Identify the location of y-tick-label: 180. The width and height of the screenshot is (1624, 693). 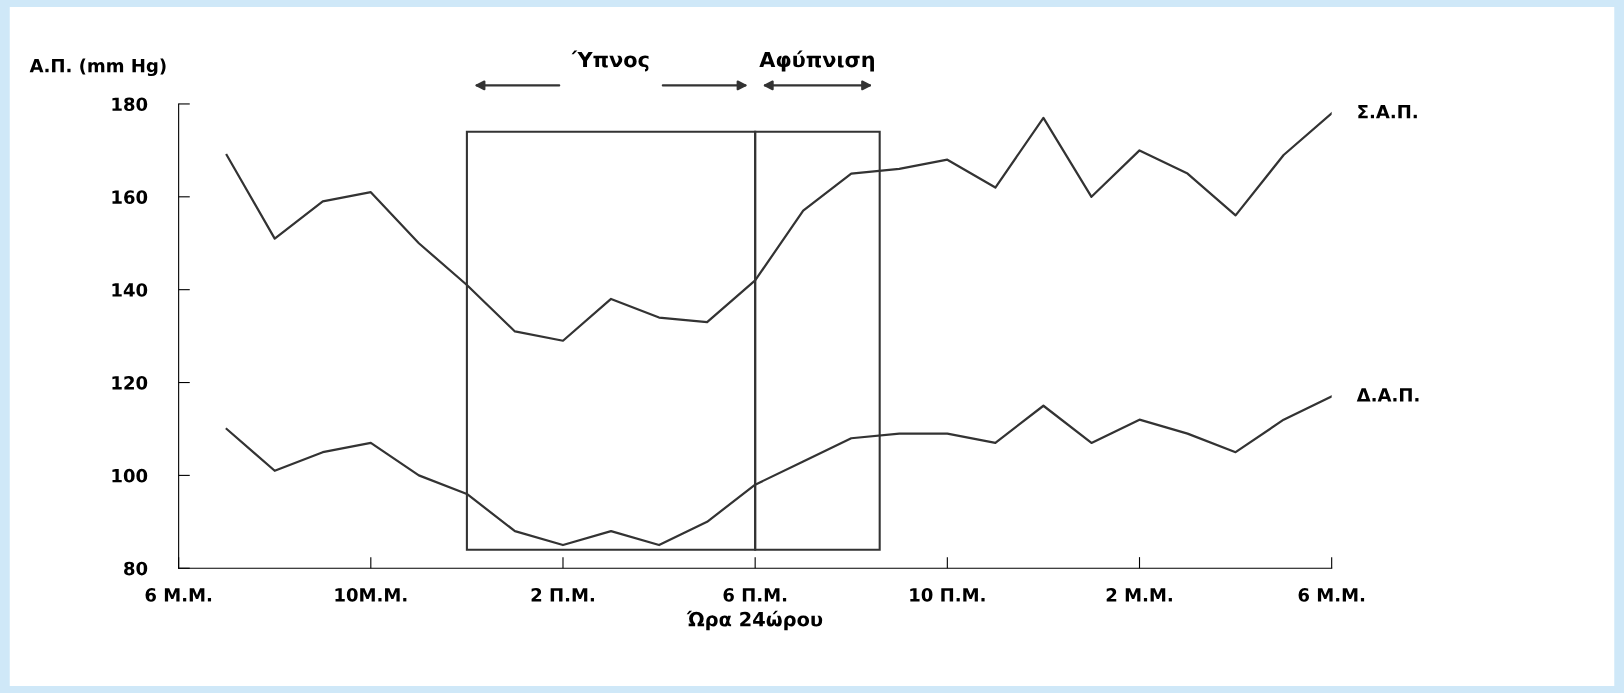
(130, 104).